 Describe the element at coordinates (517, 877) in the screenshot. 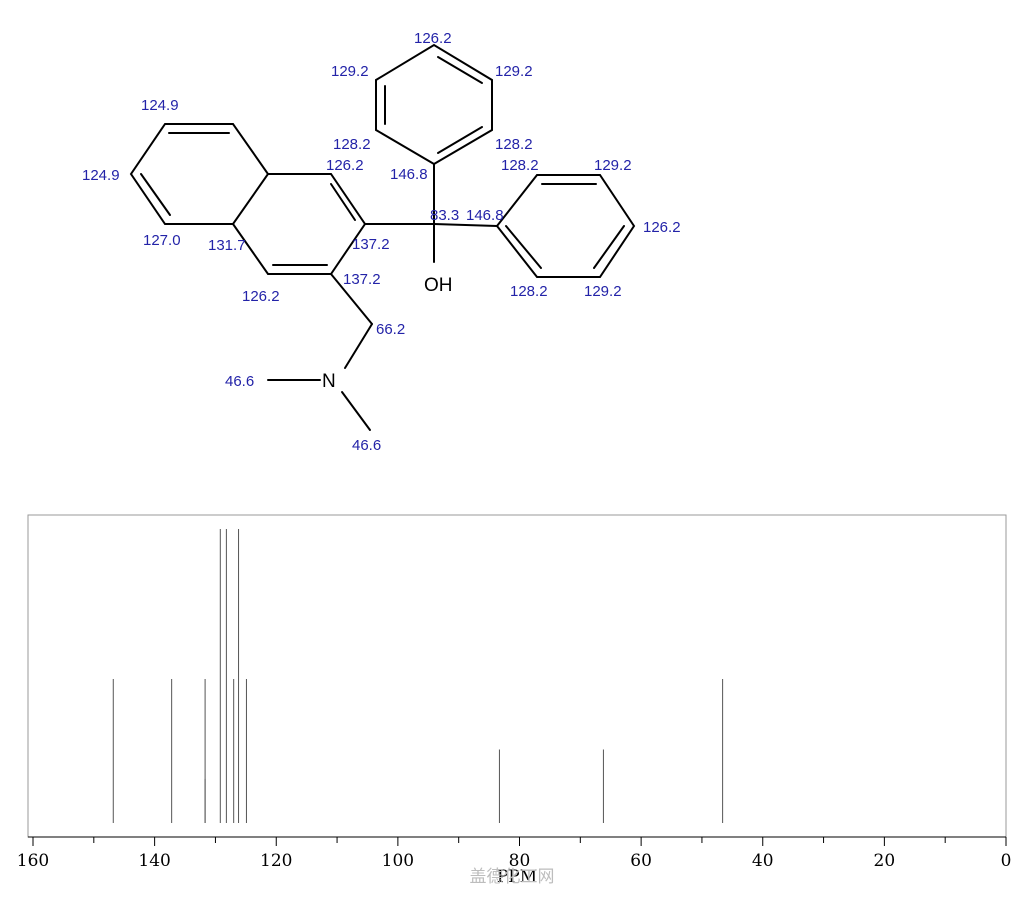

I see `x-axis-title: PPM` at that location.